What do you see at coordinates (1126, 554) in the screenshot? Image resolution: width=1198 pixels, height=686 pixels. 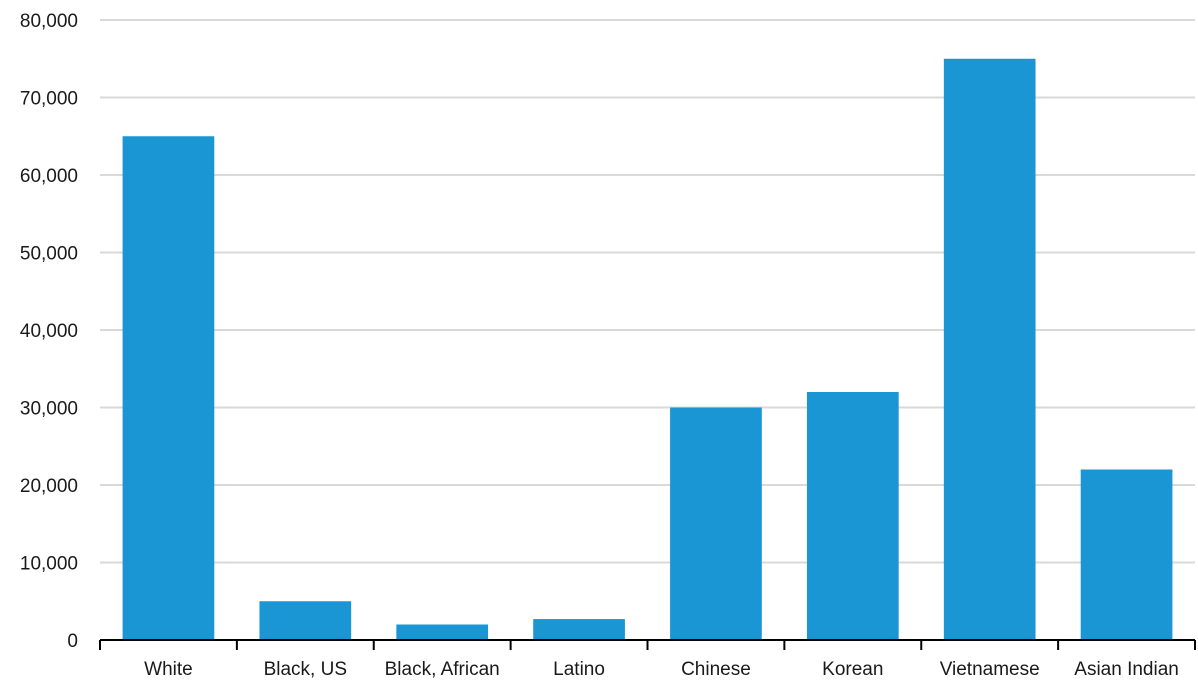 I see `bar-asian-indian` at bounding box center [1126, 554].